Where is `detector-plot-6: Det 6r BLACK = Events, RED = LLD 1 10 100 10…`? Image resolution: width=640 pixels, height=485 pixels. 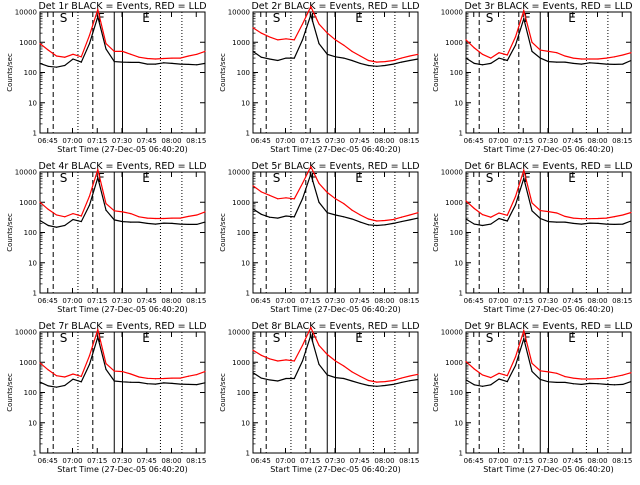
detector-plot-6: Det 6r BLACK = Events, RED = LLD 1 10 100 10… is located at coordinates (532, 237).